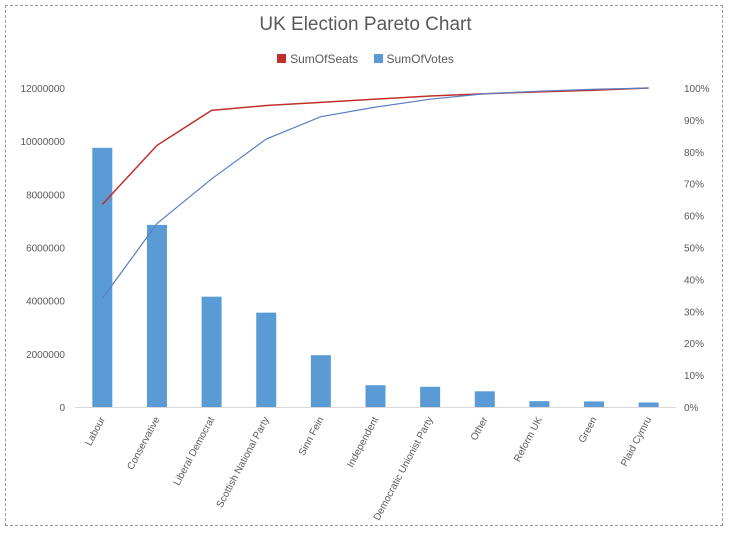 Image resolution: width=731 pixels, height=535 pixels. What do you see at coordinates (324, 58) in the screenshot?
I see `legend-label-seats: SumOfSeats` at bounding box center [324, 58].